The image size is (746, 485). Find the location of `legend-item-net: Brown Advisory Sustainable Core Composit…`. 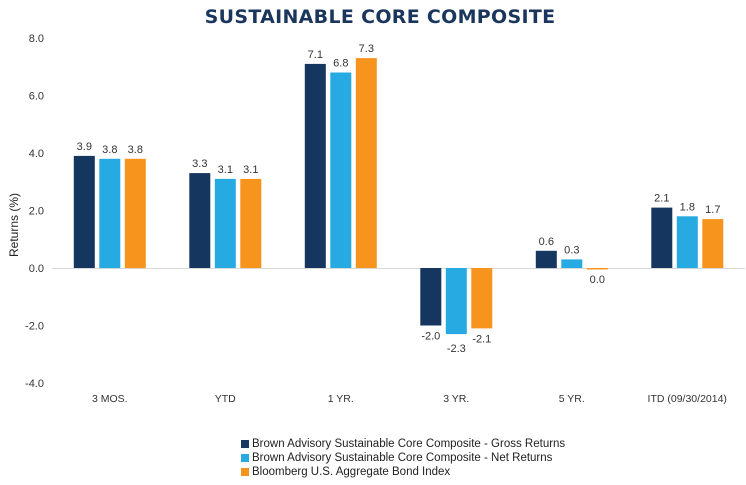

legend-item-net: Brown Advisory Sustainable Core Composit… is located at coordinates (403, 458).